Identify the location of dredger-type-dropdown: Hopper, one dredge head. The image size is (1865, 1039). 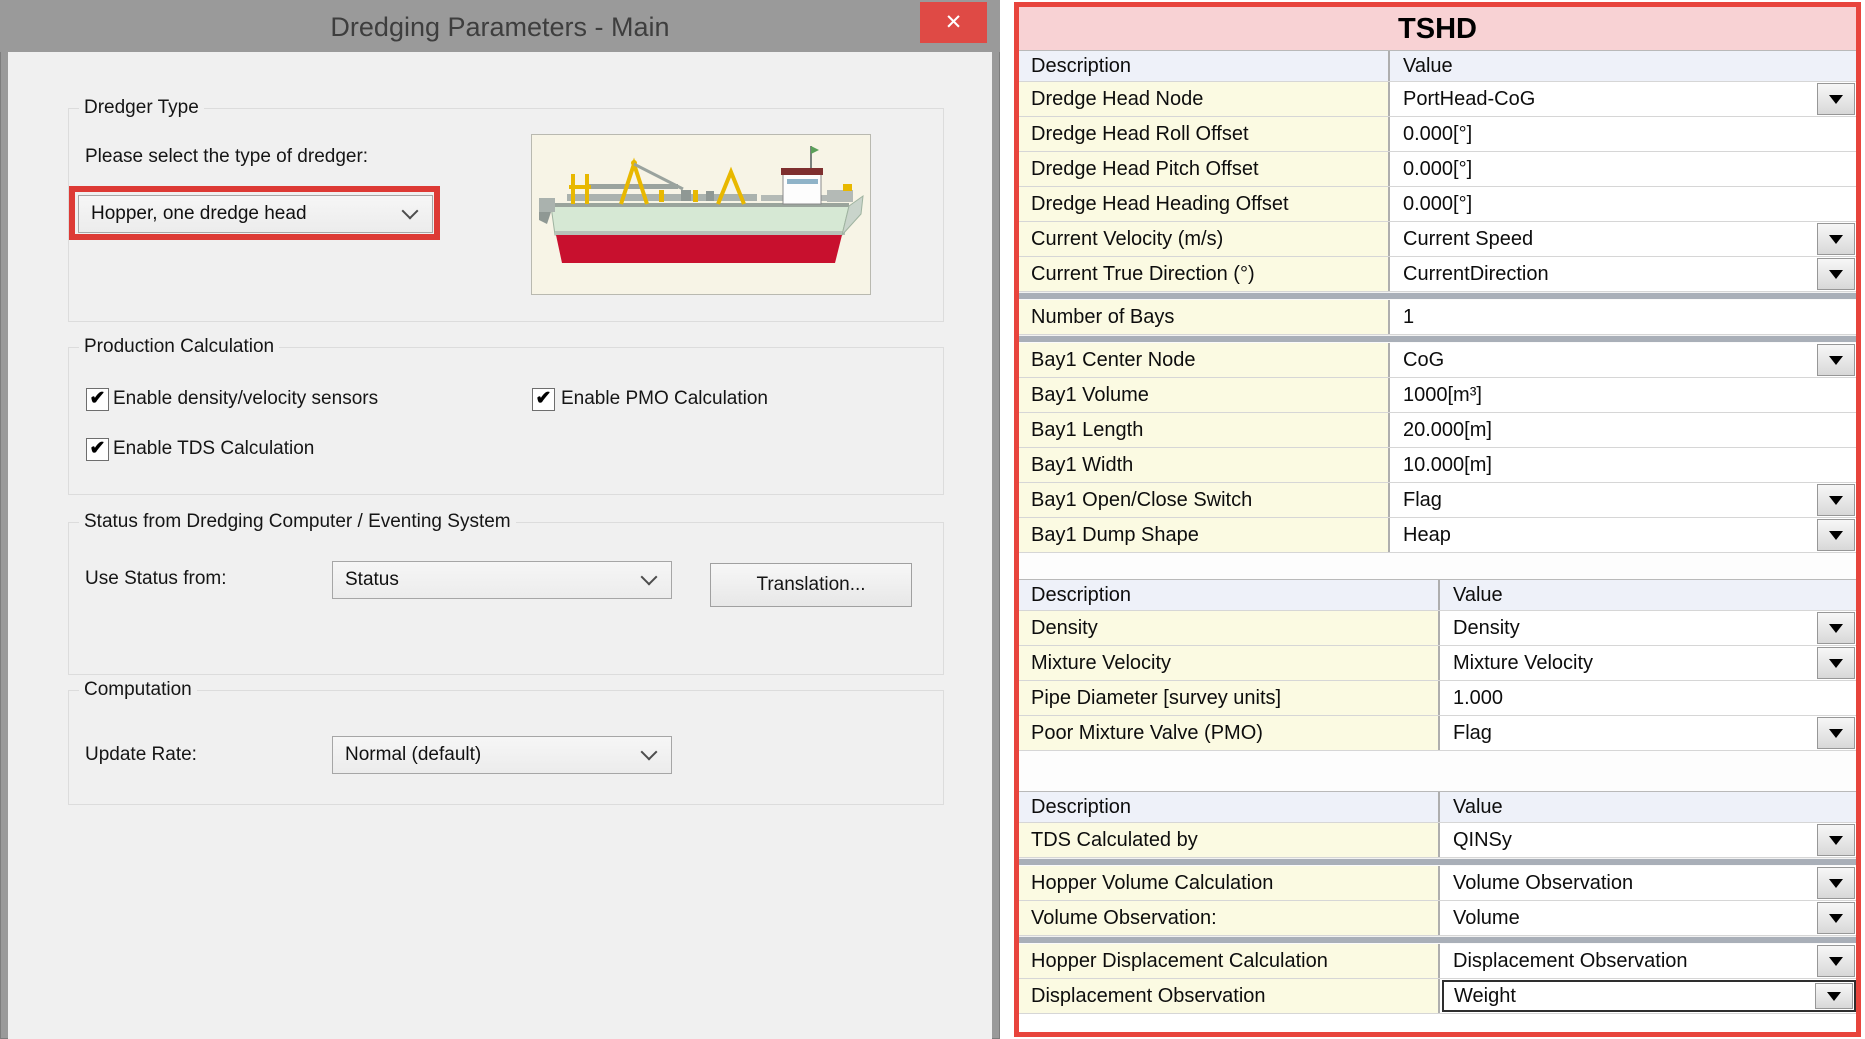
(255, 214).